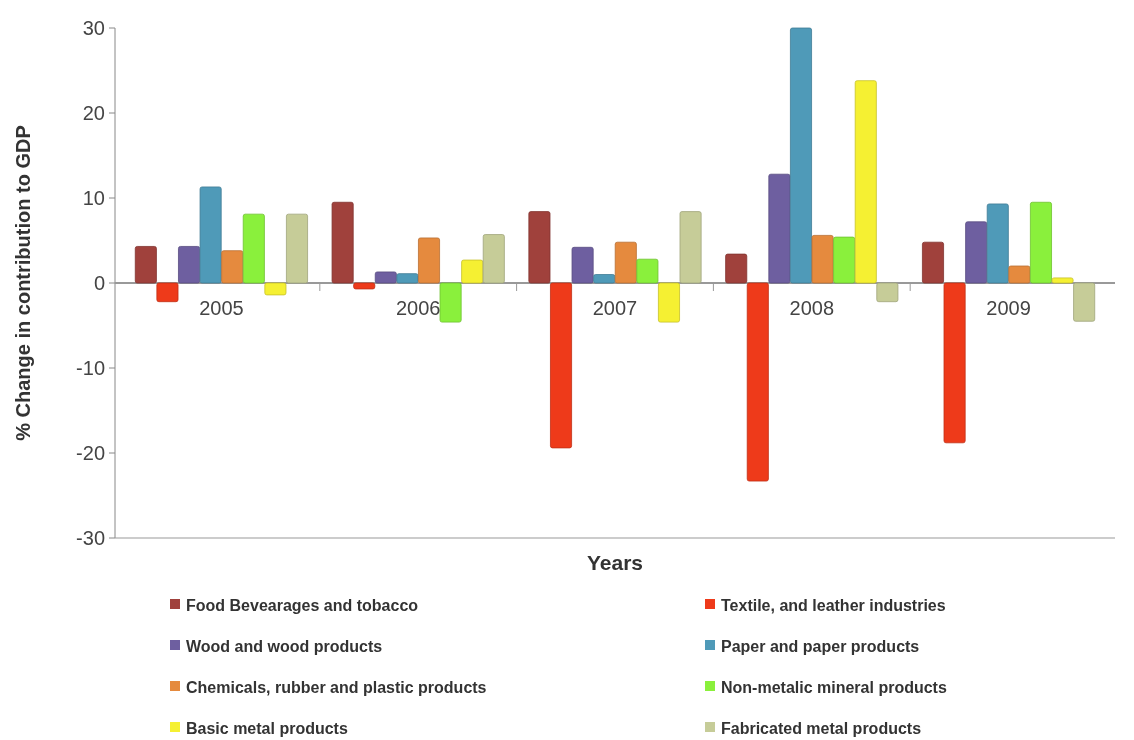 The height and width of the screenshot is (740, 1134). What do you see at coordinates (820, 646) in the screenshot?
I see `legend-label: Paper and paper products` at bounding box center [820, 646].